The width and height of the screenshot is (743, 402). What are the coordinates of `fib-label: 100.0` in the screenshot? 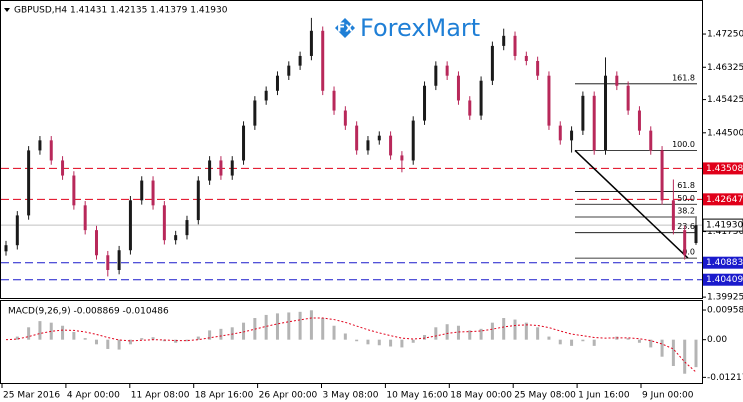 It's located at (683, 144).